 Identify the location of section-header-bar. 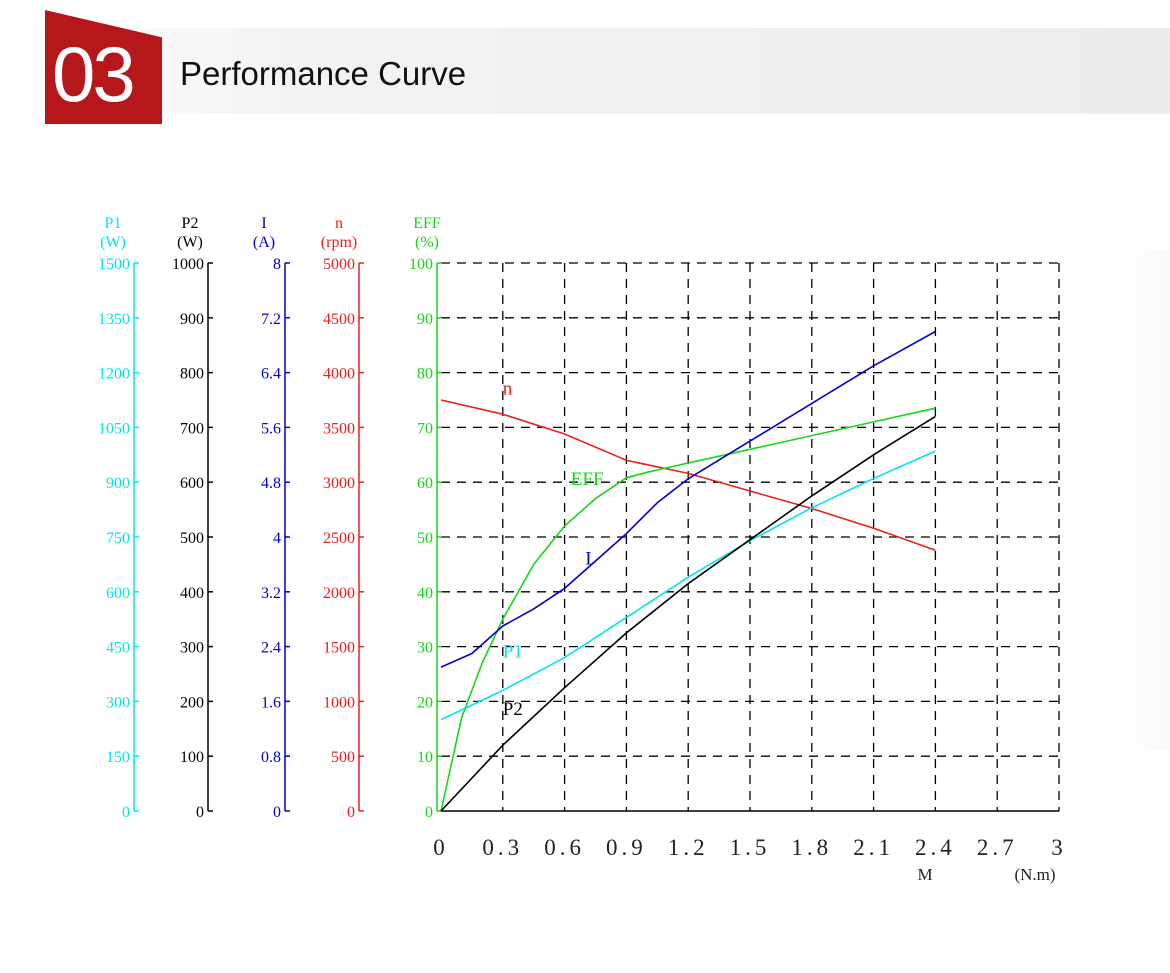
(585, 71).